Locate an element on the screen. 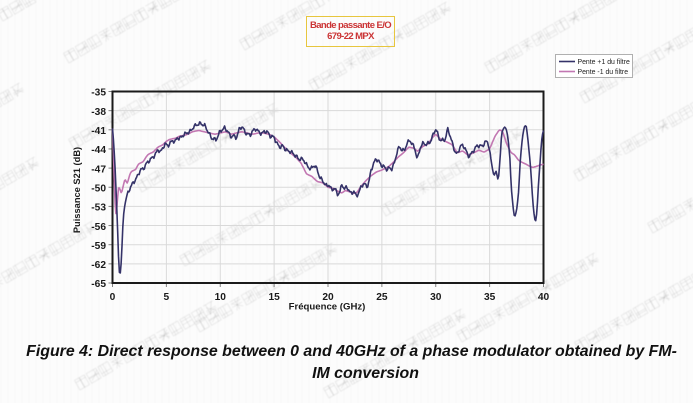  svg-text: -53 is located at coordinates (98, 208).